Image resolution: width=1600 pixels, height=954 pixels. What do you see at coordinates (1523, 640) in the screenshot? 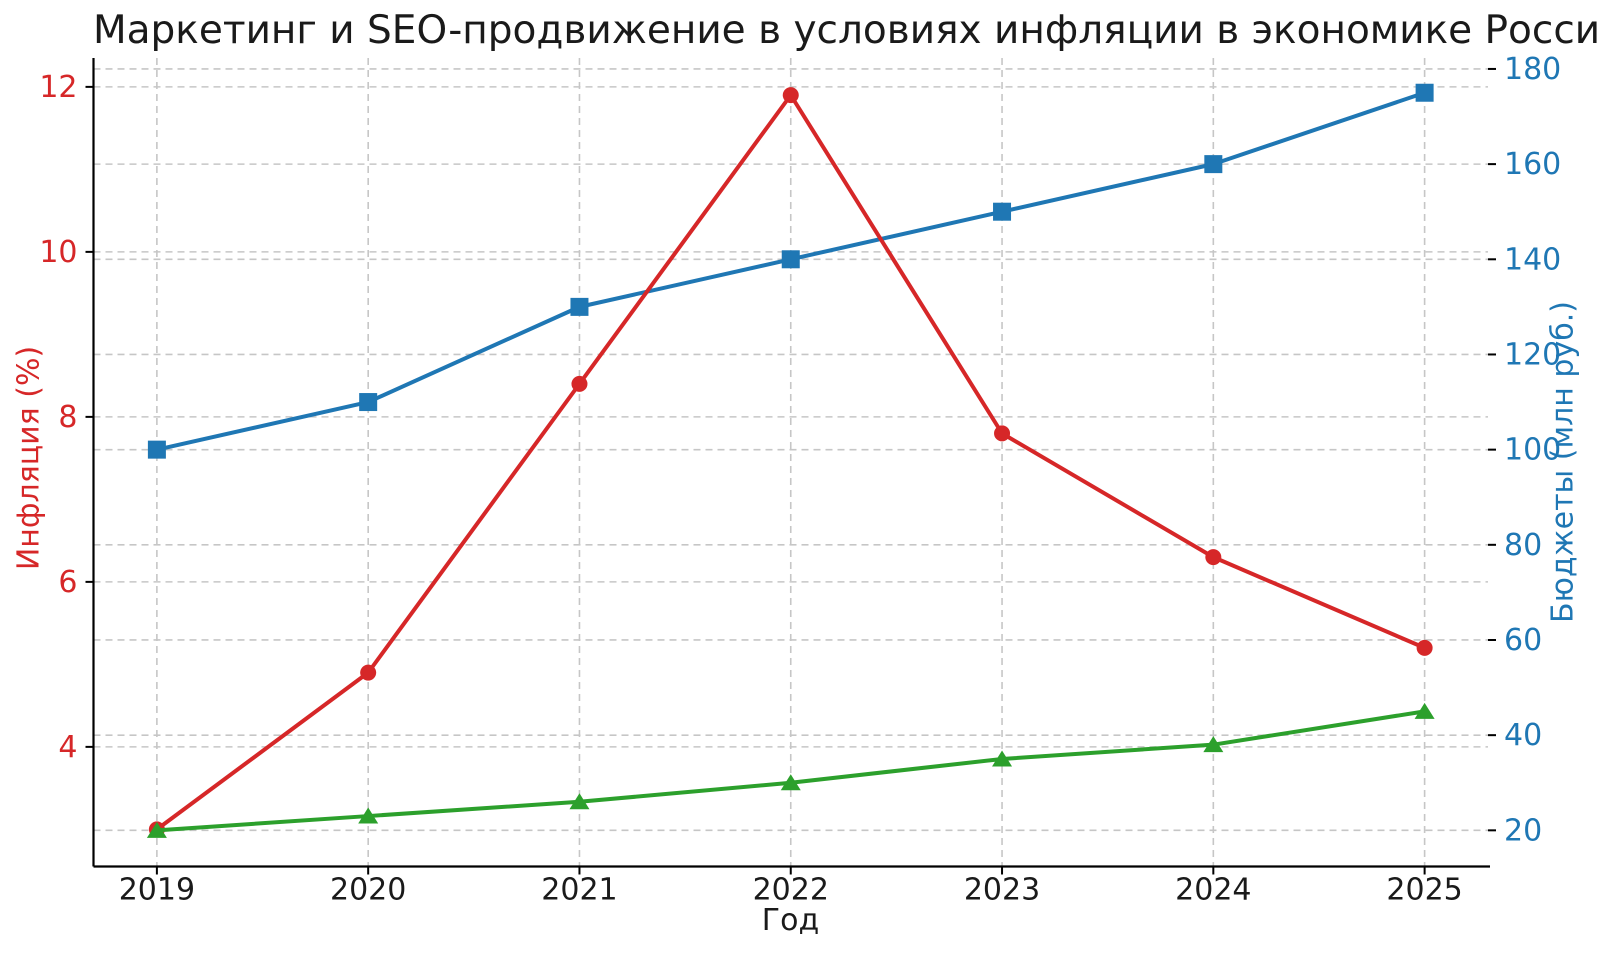
I see `right-tick-label-60: 60` at bounding box center [1523, 640].